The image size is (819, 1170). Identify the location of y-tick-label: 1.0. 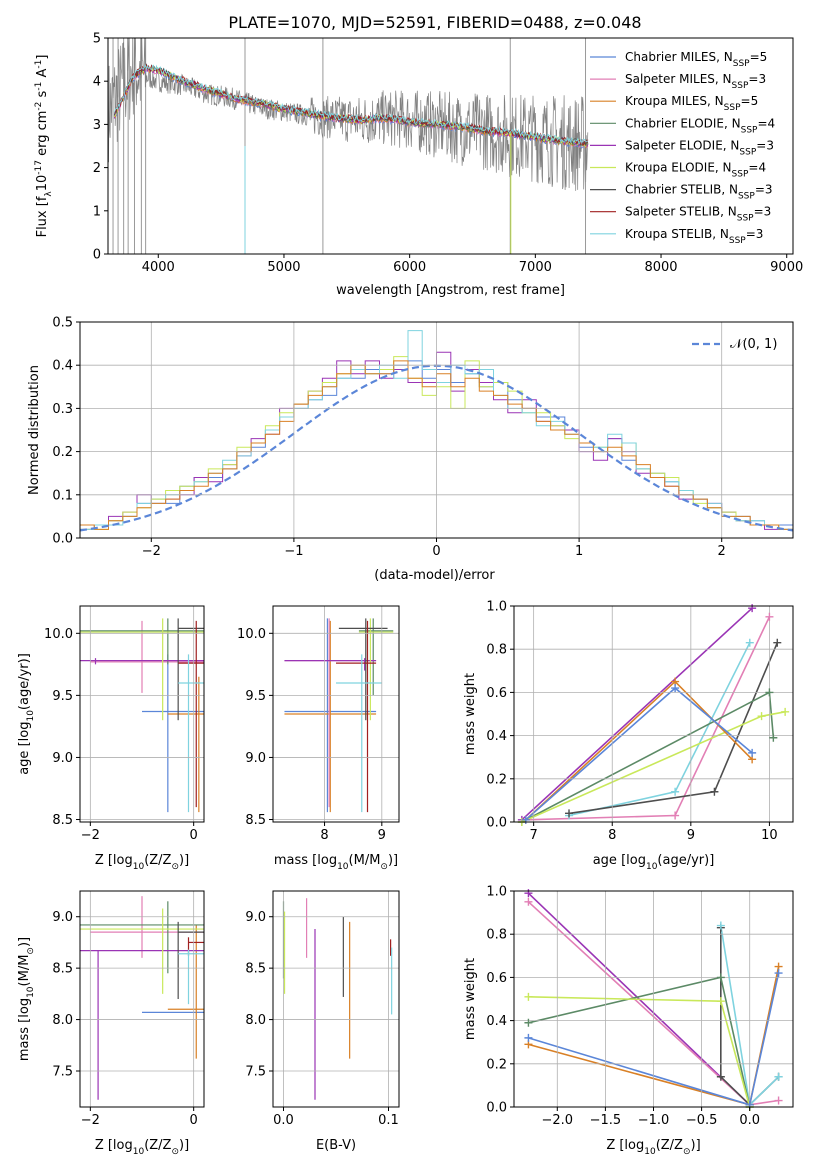
(496, 607).